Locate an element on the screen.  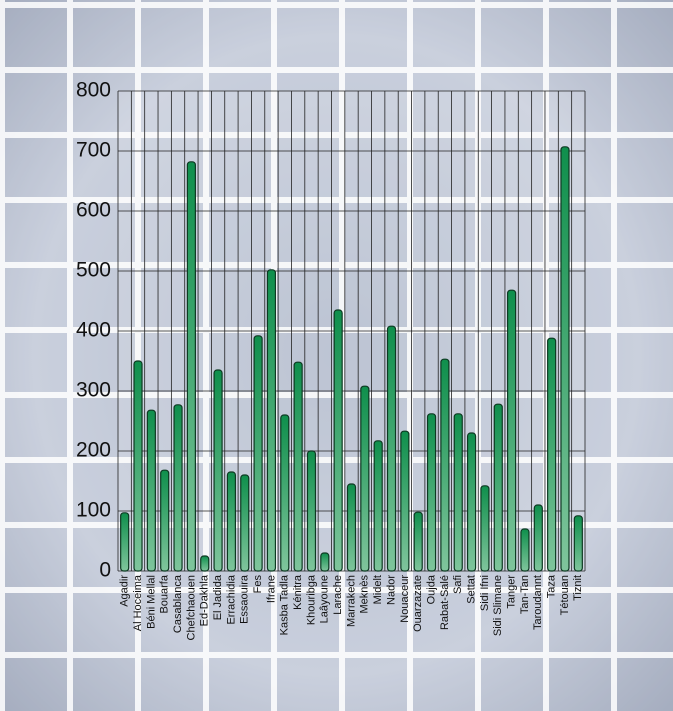
y-tick-label: 800 is located at coordinates (93, 90).